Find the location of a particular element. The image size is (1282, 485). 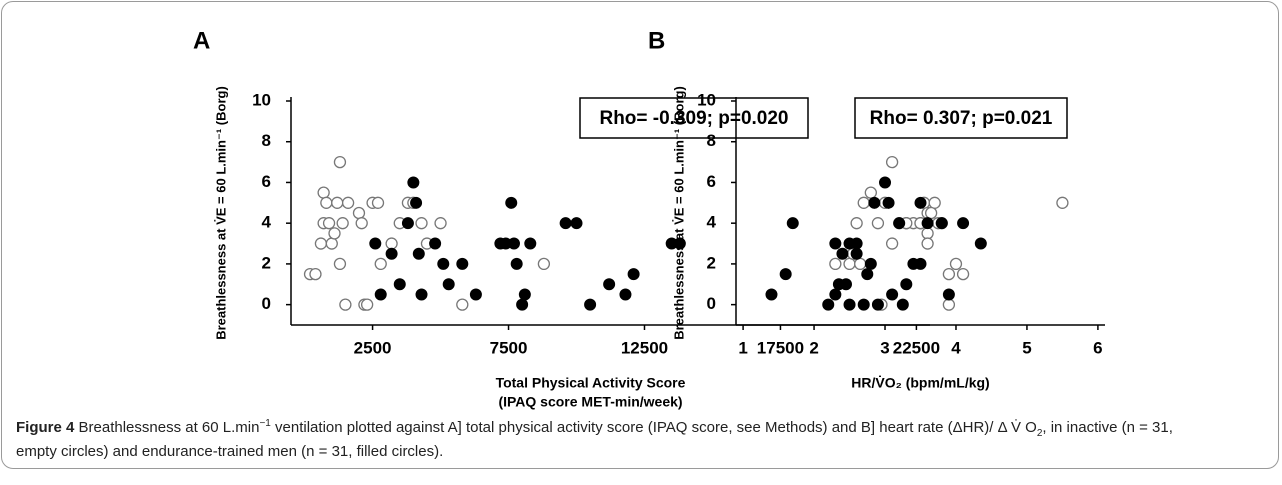

caption-text: −1 is located at coordinates (265, 423).